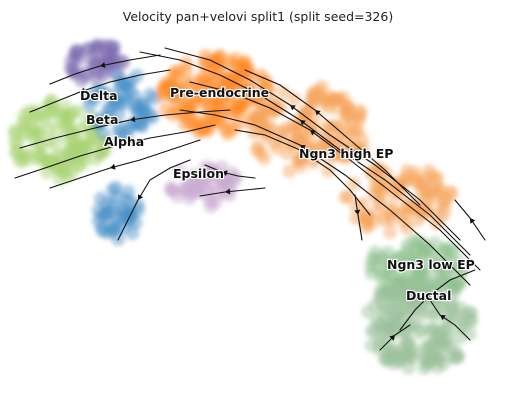  Describe the element at coordinates (102, 119) in the screenshot. I see `cluster-label-beta: Beta` at that location.